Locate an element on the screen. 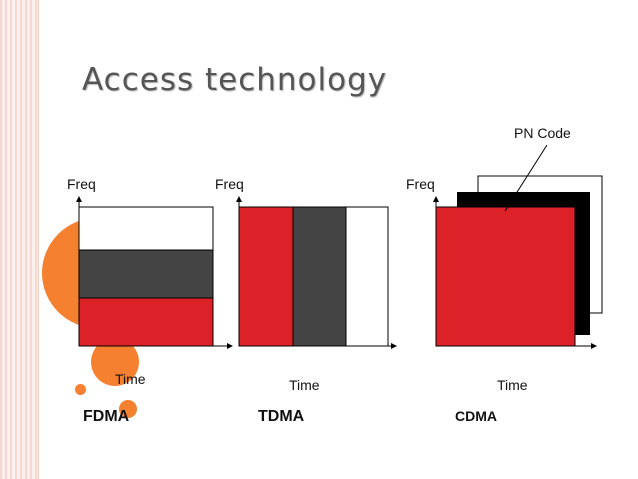 This screenshot has width=638, height=479. pn-code-label: PN Code is located at coordinates (542, 133).